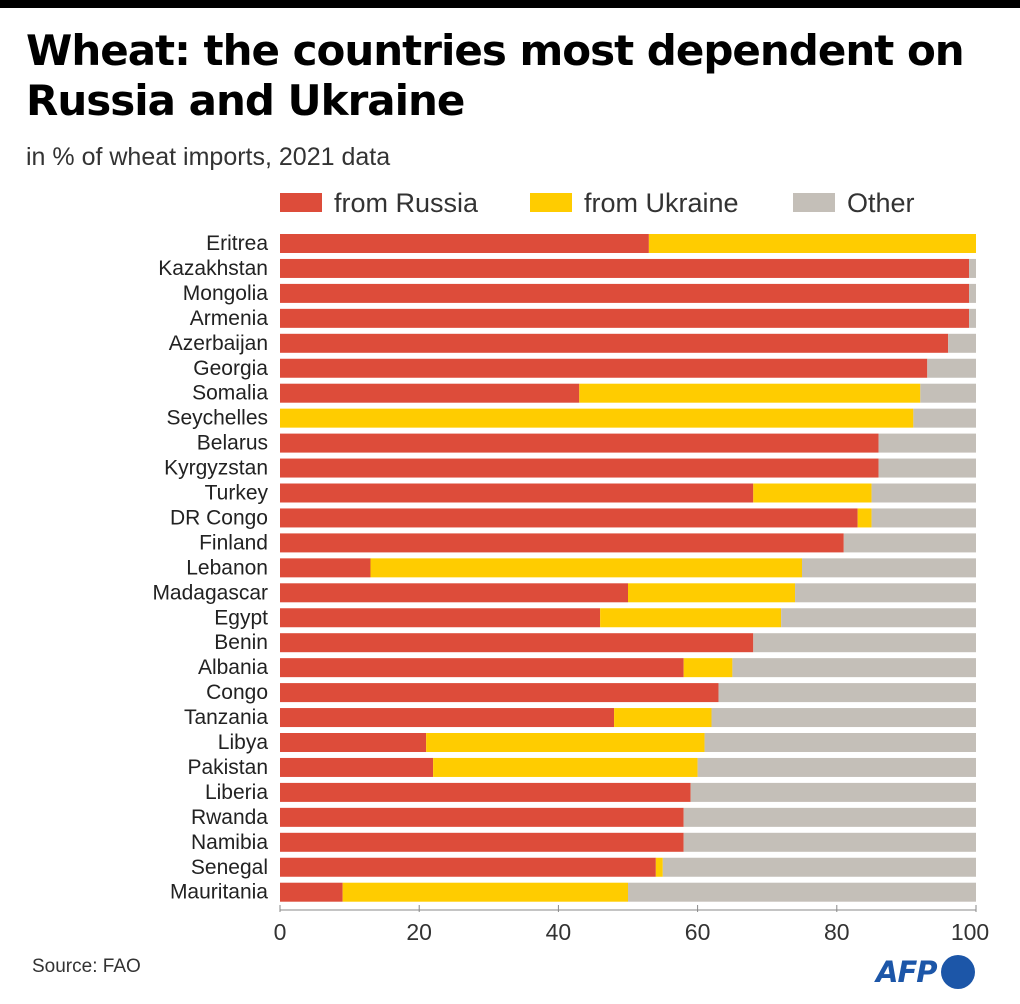  Describe the element at coordinates (837, 932) in the screenshot. I see `x-tick-label-80: 80` at that location.